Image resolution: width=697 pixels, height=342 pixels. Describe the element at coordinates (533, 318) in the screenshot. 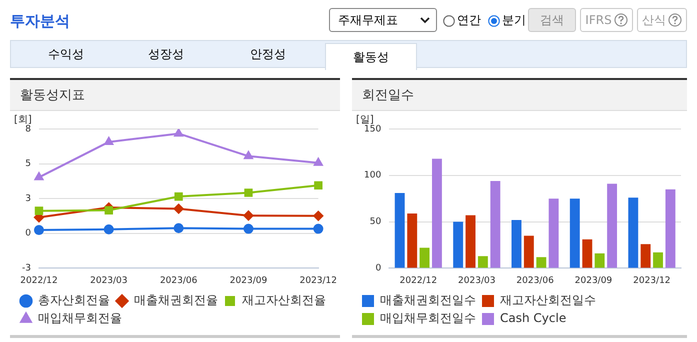

I see `legend-label: Cash Cycle` at that location.